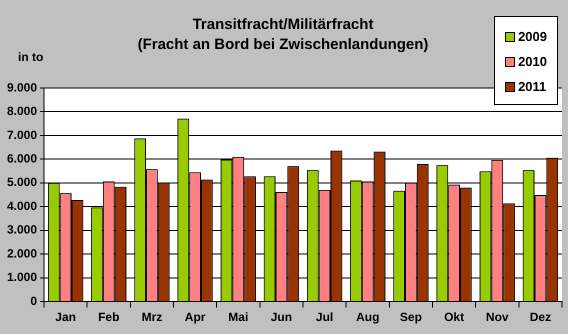 This screenshot has height=334, width=568. Describe the element at coordinates (22, 135) in the screenshot. I see `y-tick-label: 7.000` at that location.